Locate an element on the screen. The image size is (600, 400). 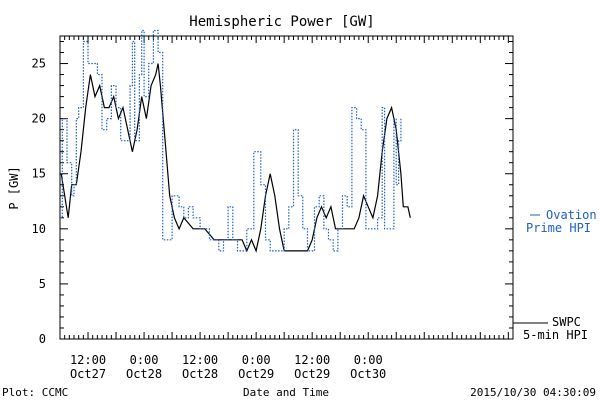
y-tick-label: 0 is located at coordinates (42, 339).